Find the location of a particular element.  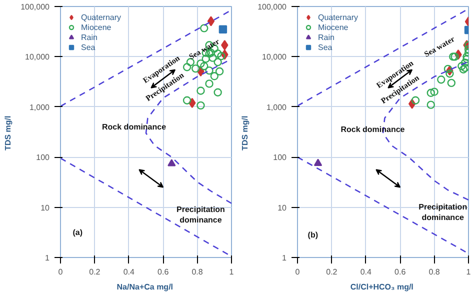

x-axis-title: Na/Na+Ca mg/l is located at coordinates (145, 287).